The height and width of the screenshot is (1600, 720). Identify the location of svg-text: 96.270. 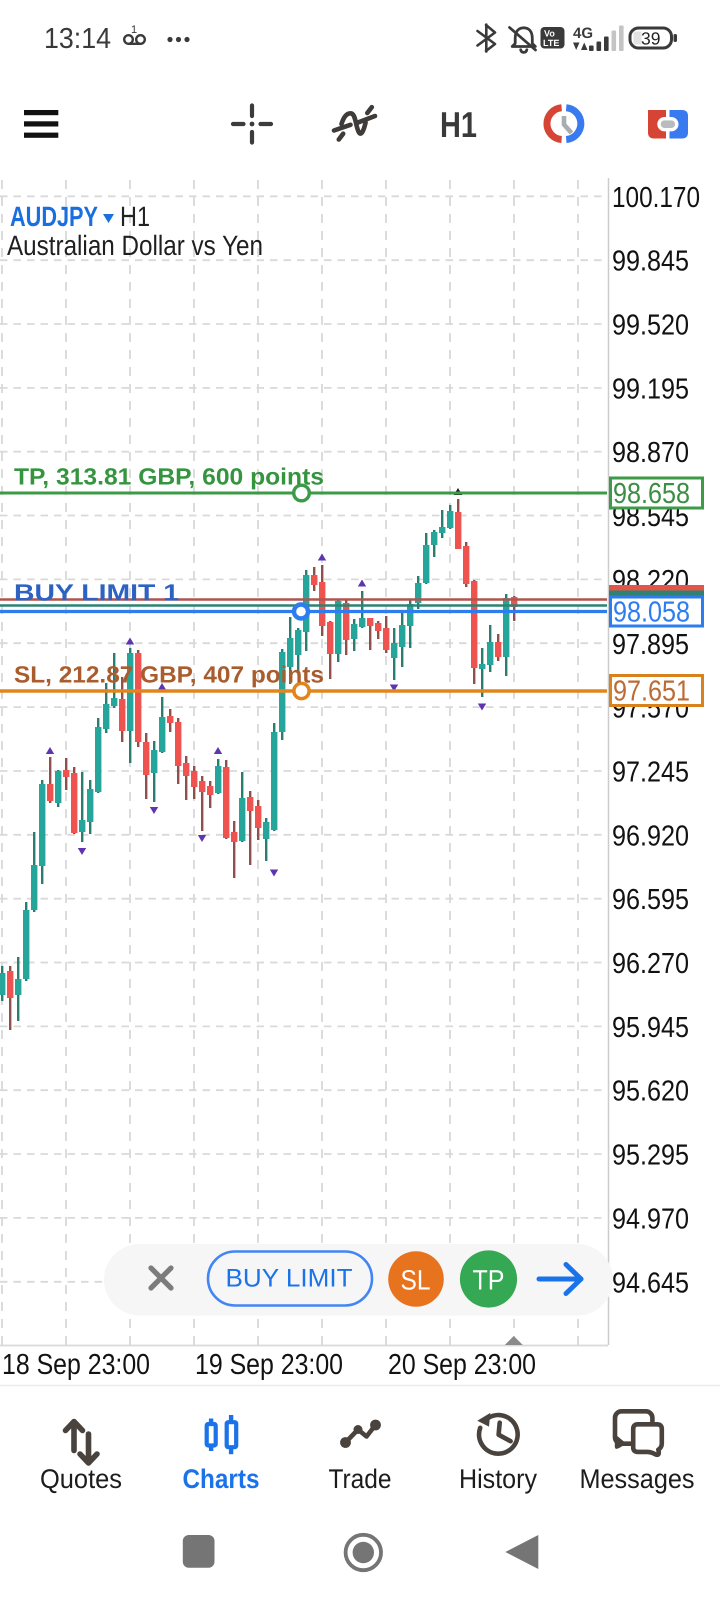
(650, 964).